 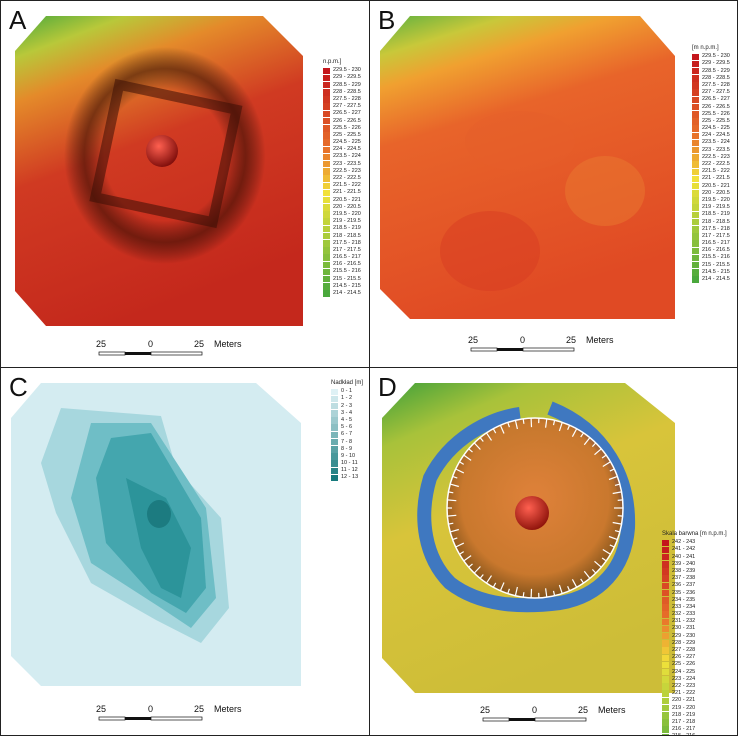 What do you see at coordinates (347, 471) in the screenshot?
I see `legend-item: 11 - 12` at bounding box center [347, 471].